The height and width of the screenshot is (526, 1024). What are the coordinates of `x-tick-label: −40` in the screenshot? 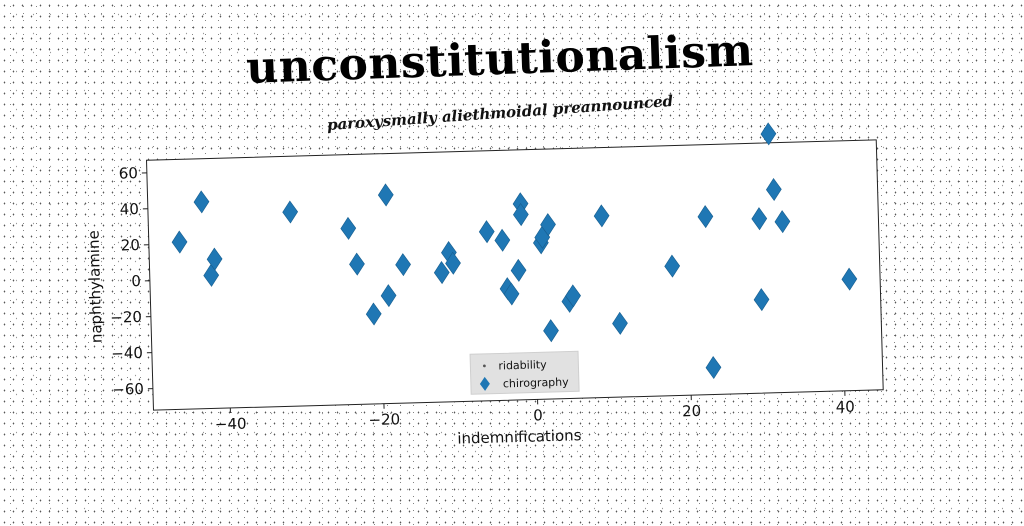 It's located at (231, 424).